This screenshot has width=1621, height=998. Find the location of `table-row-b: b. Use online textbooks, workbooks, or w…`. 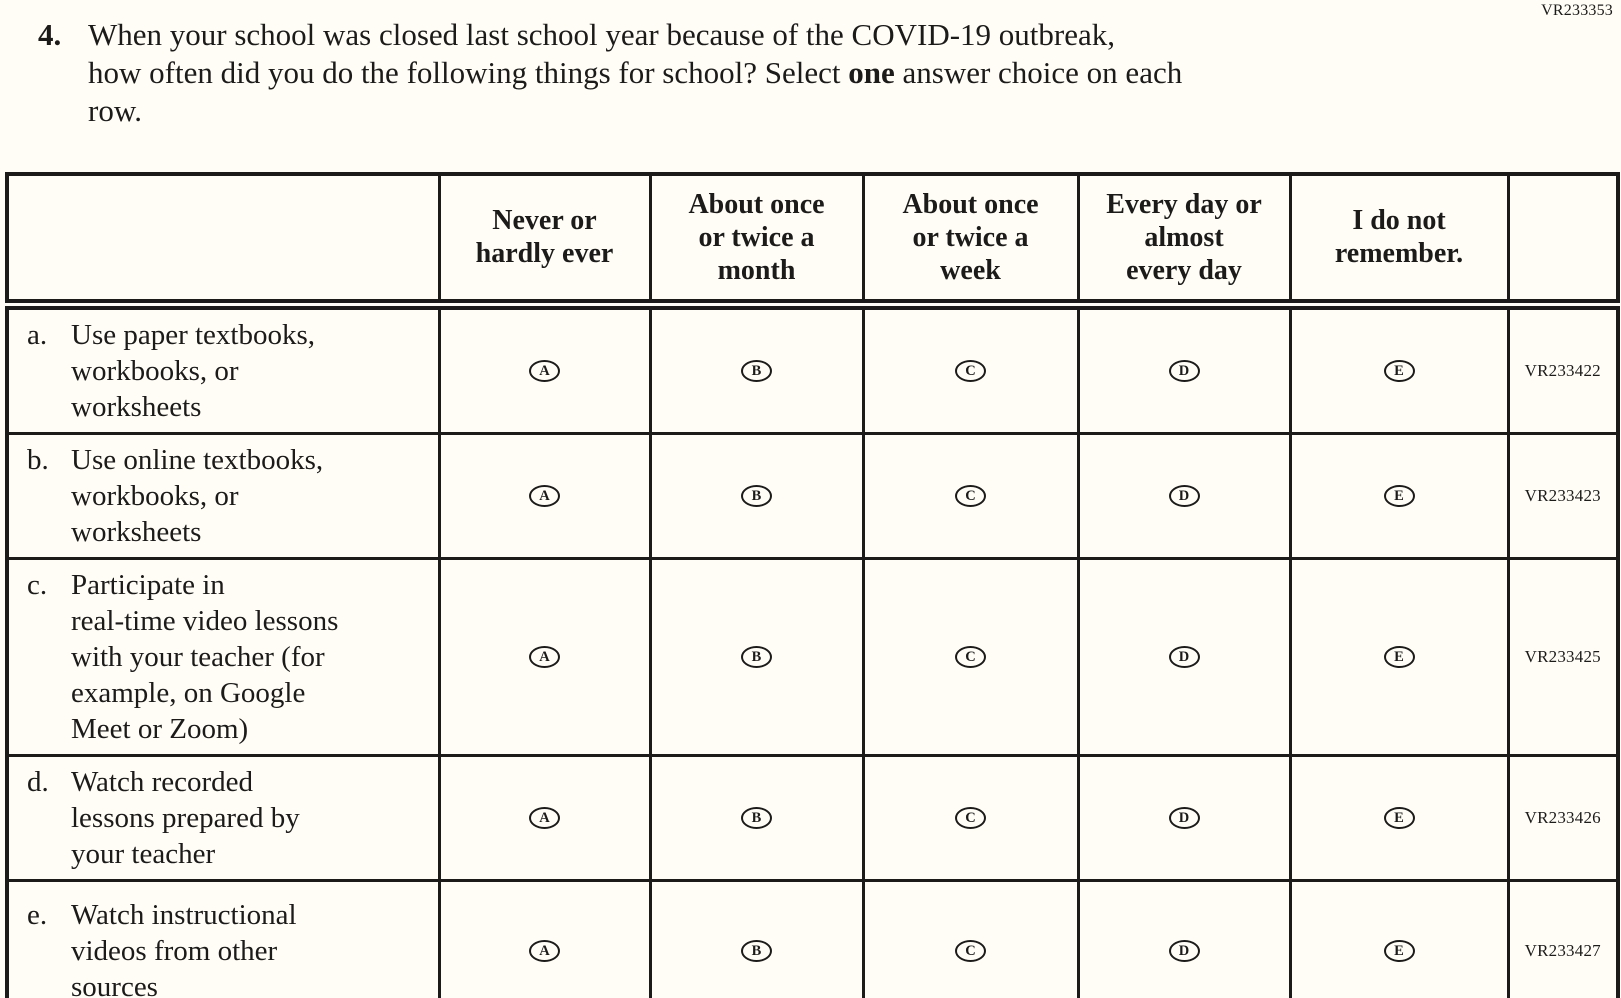

table-row-b: b. Use online textbooks, workbooks, or w… is located at coordinates (812, 495).